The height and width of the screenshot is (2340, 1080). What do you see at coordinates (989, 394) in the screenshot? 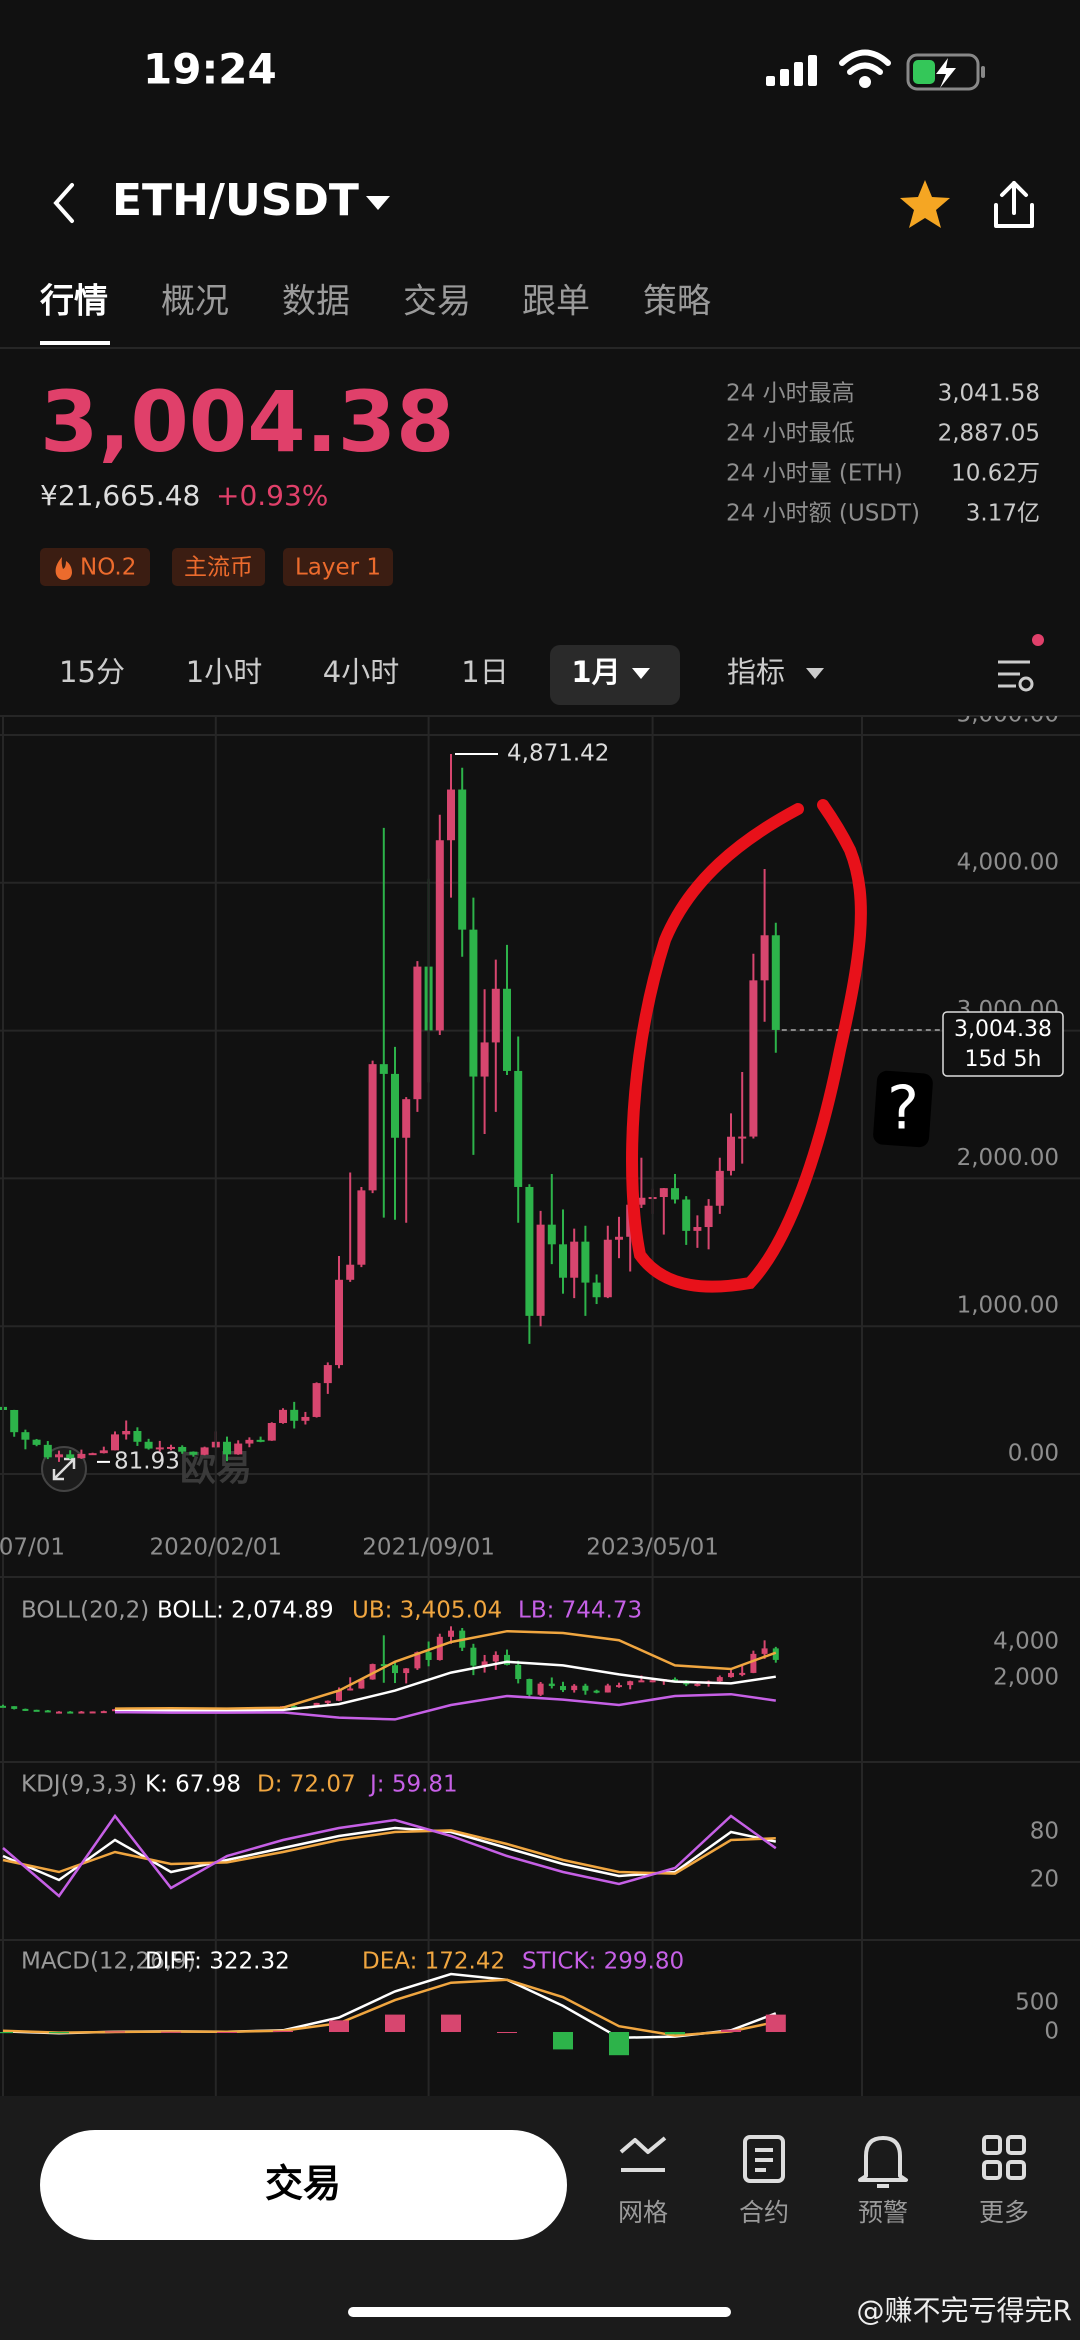
I see `stat-value: 3,041.58` at bounding box center [989, 394].